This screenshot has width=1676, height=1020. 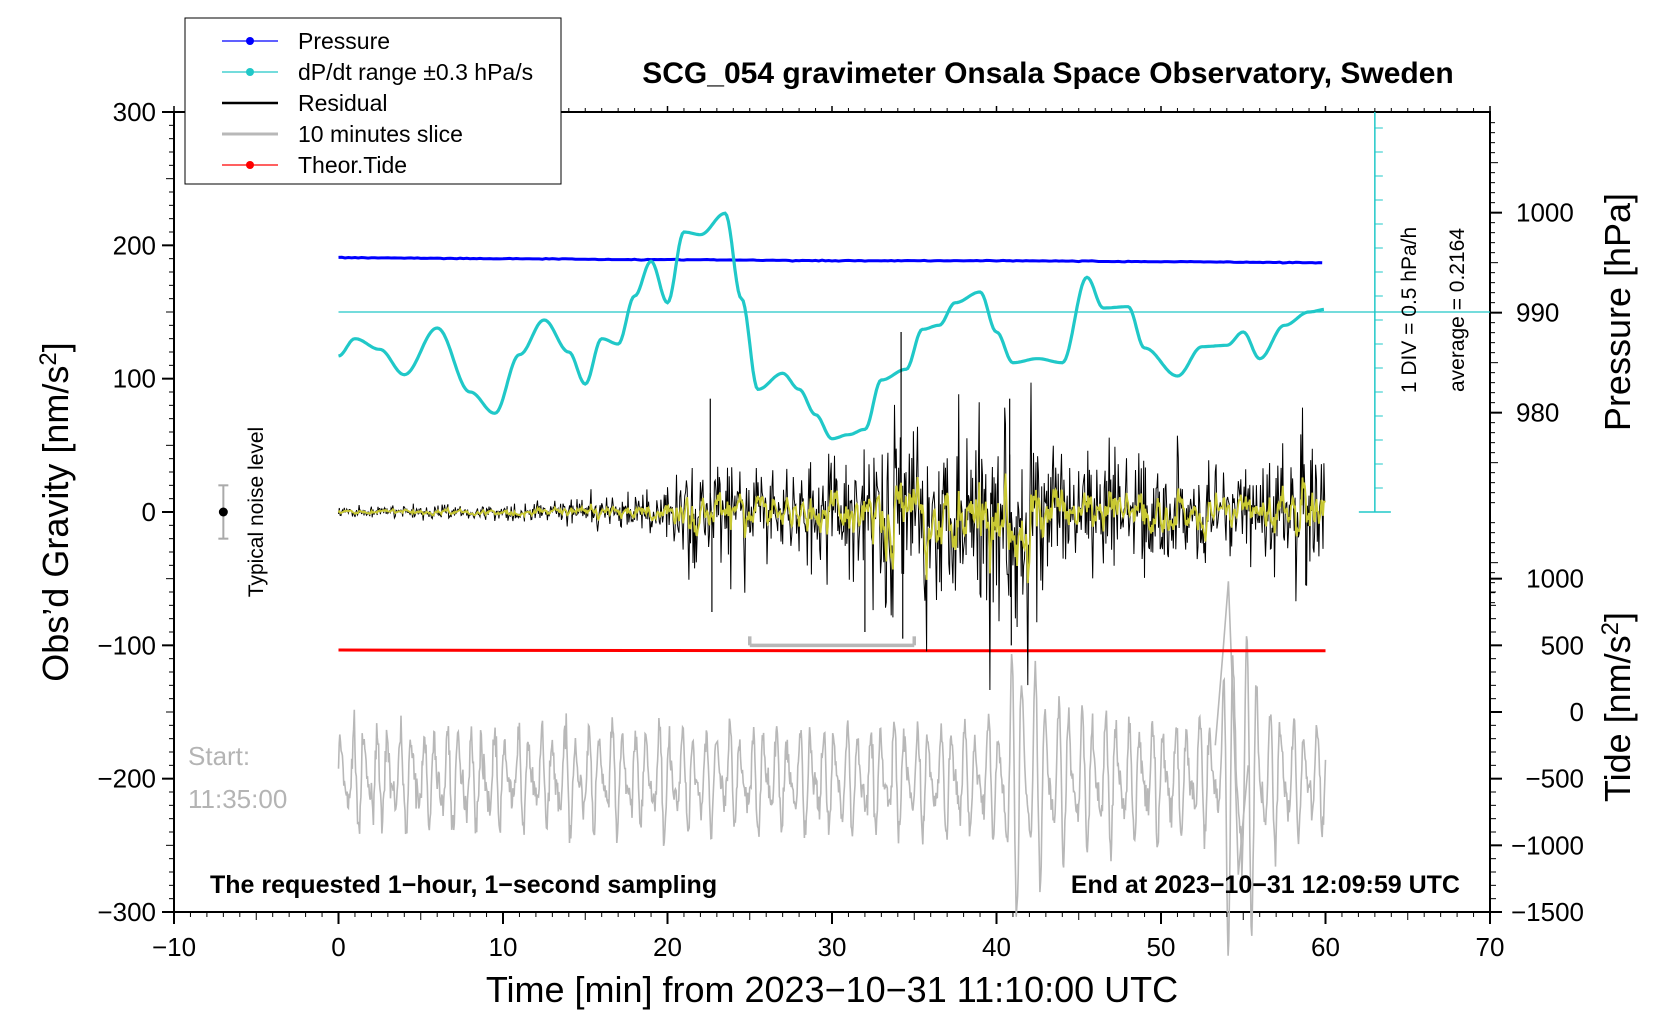 I want to click on y-tick-label: 0, so click(x=149, y=512).